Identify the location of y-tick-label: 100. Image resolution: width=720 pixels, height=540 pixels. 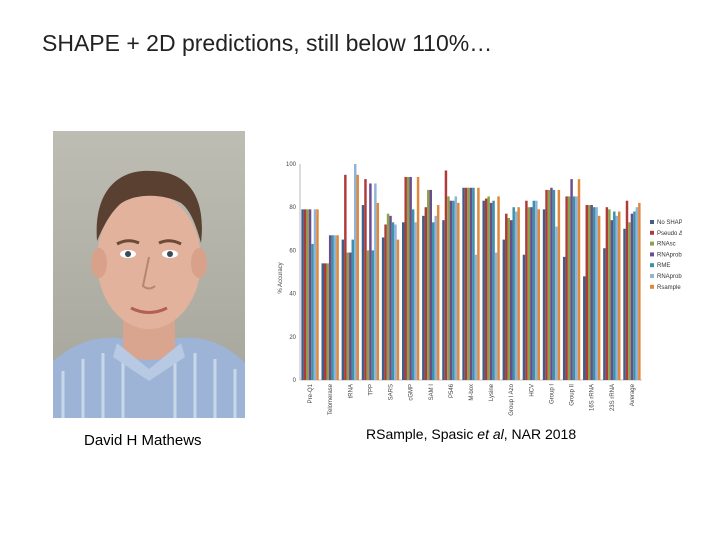
(291, 165).